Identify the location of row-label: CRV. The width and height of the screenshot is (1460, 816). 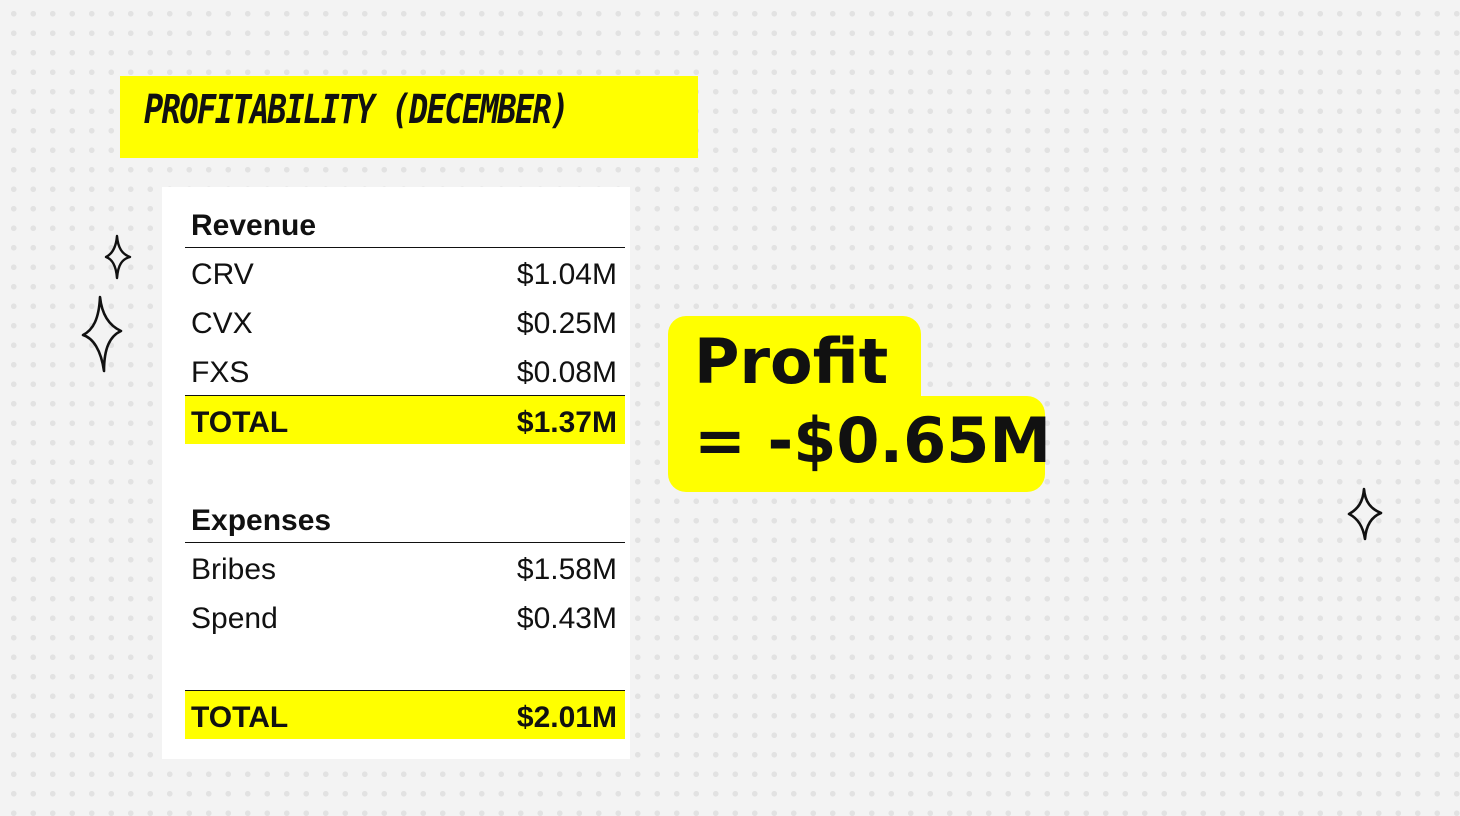
(222, 274).